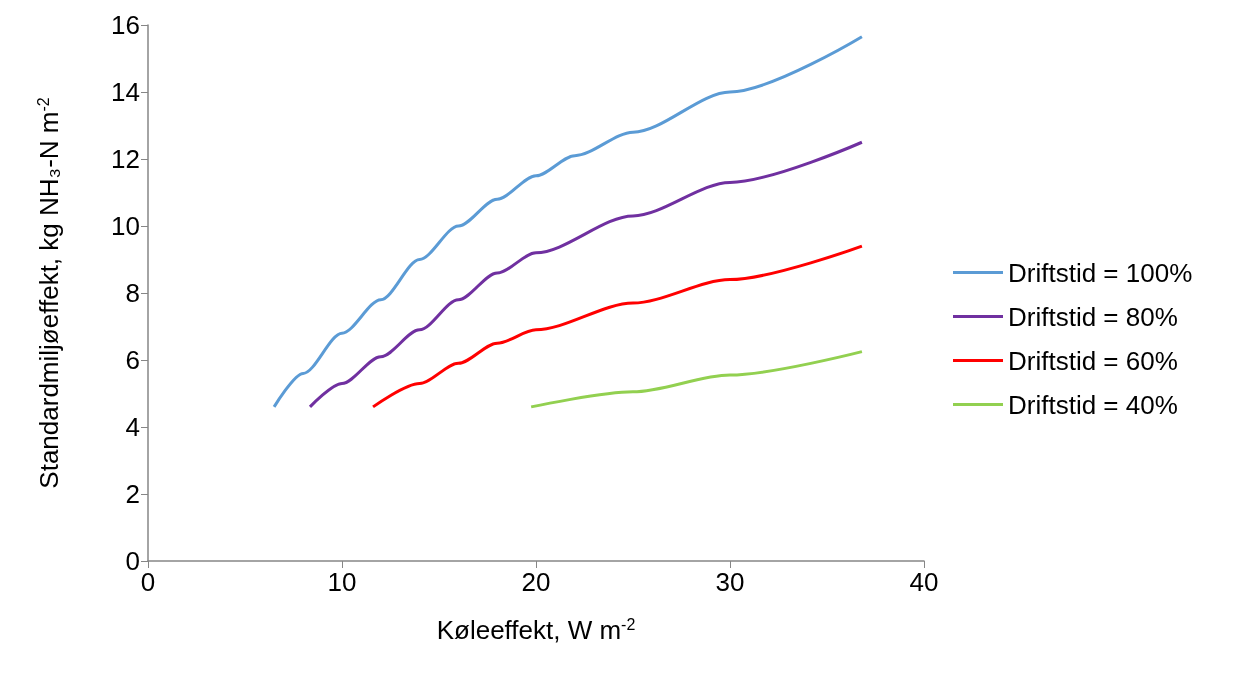  Describe the element at coordinates (1093, 404) in the screenshot. I see `legend-label: Driftstid = 40%` at that location.